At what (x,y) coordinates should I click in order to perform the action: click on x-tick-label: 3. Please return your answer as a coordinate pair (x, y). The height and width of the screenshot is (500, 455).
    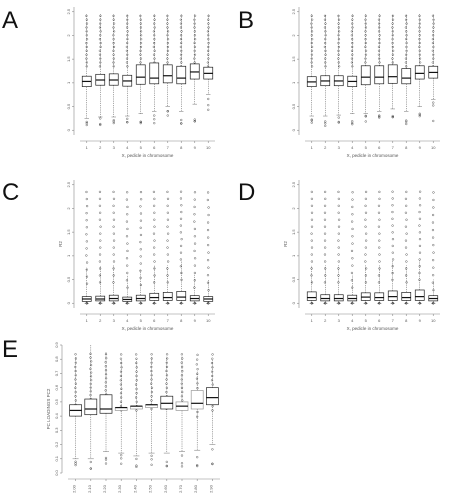
    Looking at the image, I should click on (339, 147).